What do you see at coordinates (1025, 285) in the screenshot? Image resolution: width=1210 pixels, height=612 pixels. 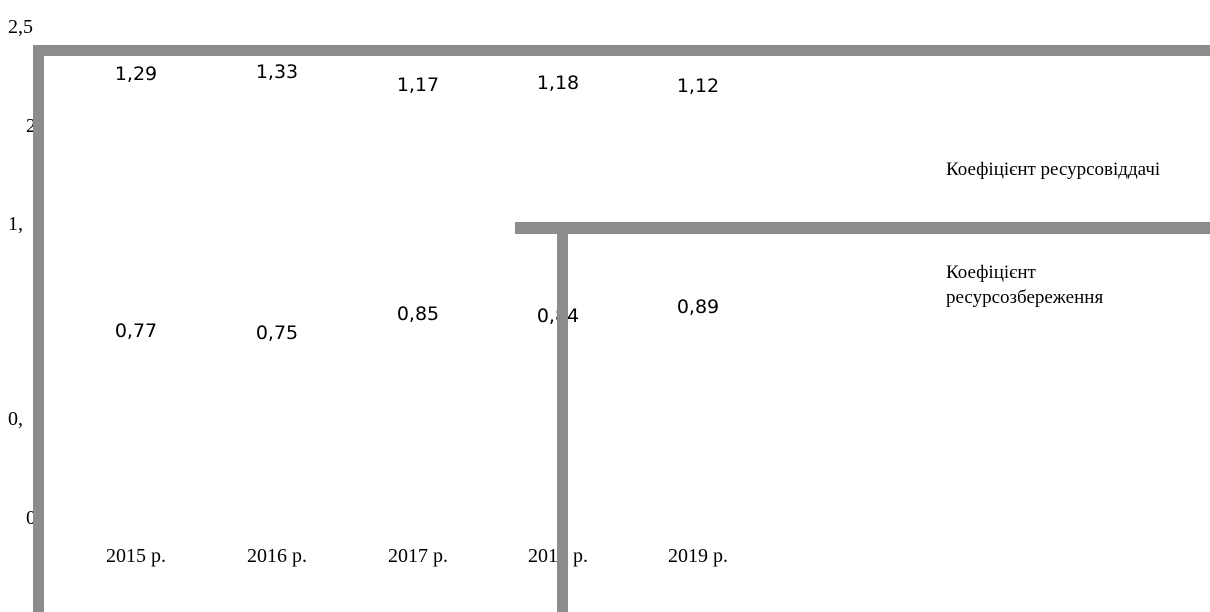 I see `legend-label-resource-saving: Коефіцієнт ресурсозбереження` at bounding box center [1025, 285].